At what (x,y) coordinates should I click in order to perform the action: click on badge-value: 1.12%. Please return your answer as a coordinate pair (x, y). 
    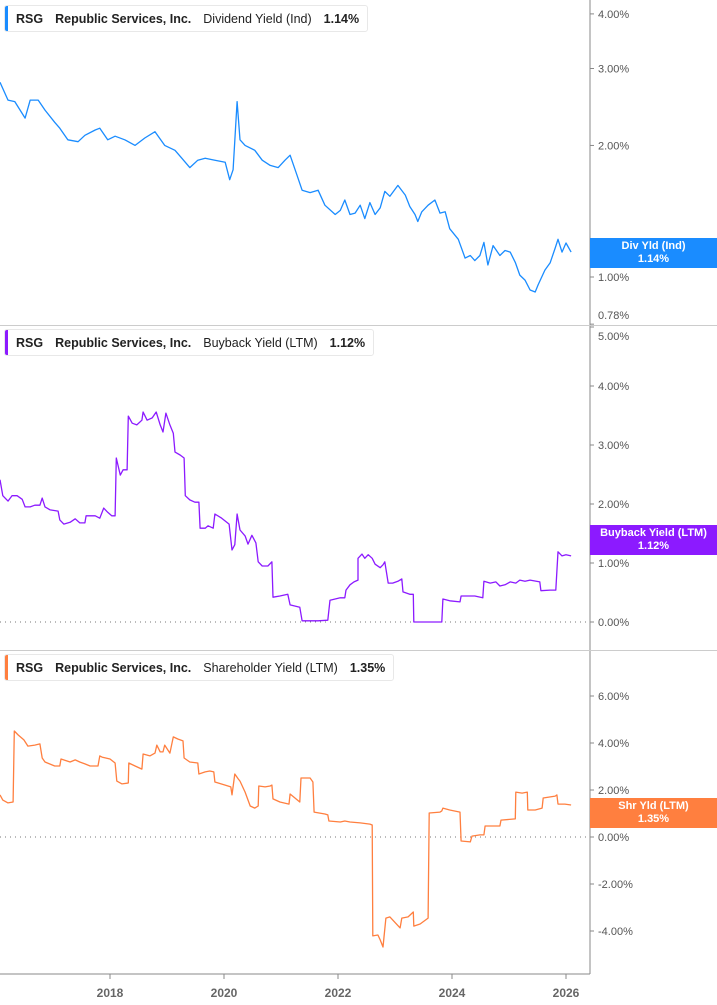
    Looking at the image, I should click on (653, 546).